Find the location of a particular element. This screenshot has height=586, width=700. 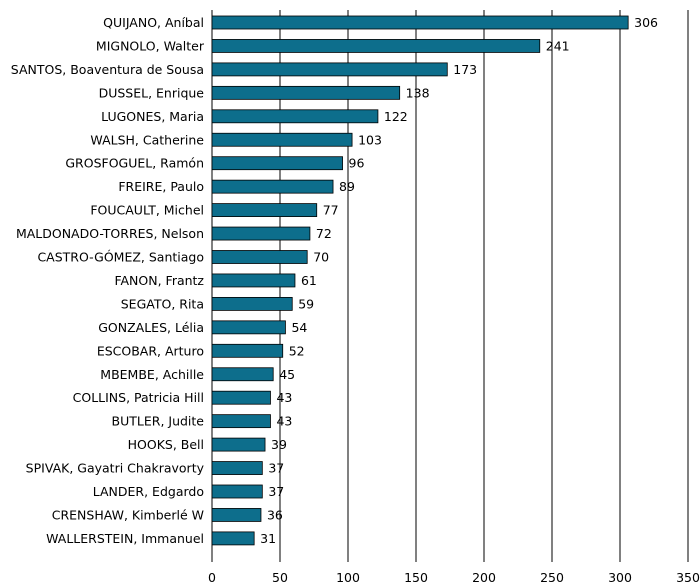

category-label: LUGONES, Maria is located at coordinates (152, 116).